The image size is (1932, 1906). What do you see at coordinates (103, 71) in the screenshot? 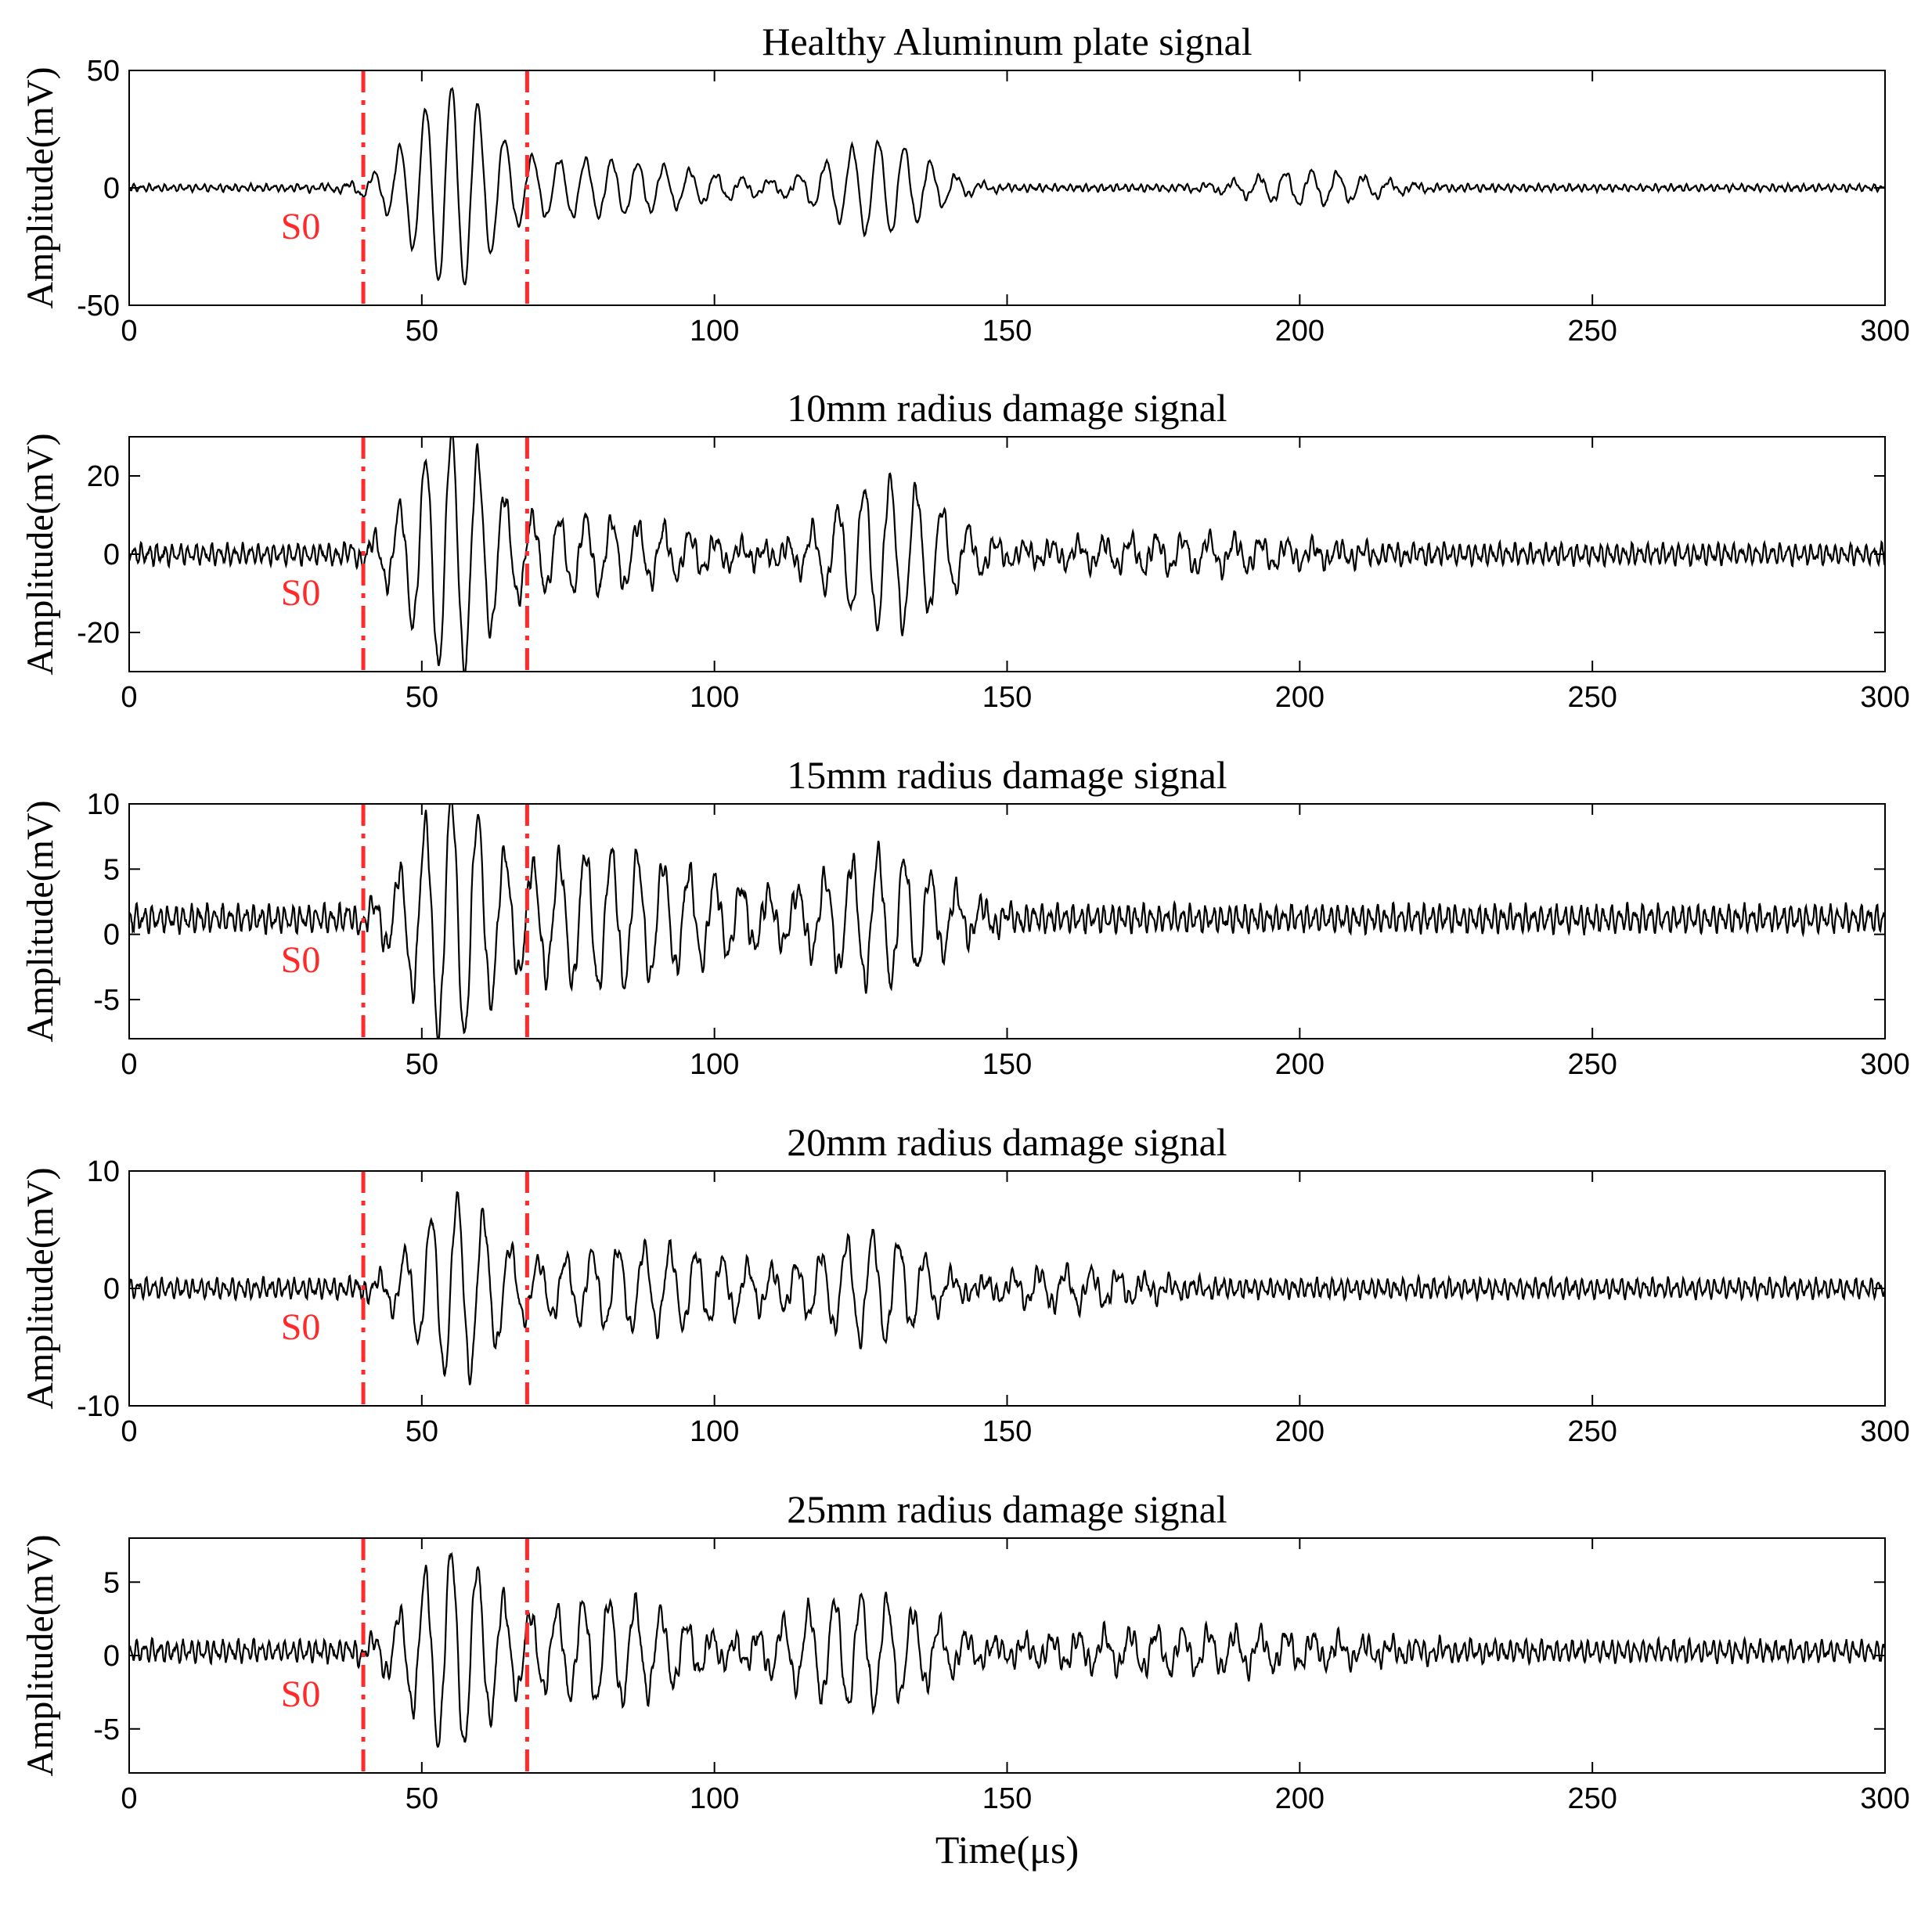
I see `y-tick-label: 50` at bounding box center [103, 71].